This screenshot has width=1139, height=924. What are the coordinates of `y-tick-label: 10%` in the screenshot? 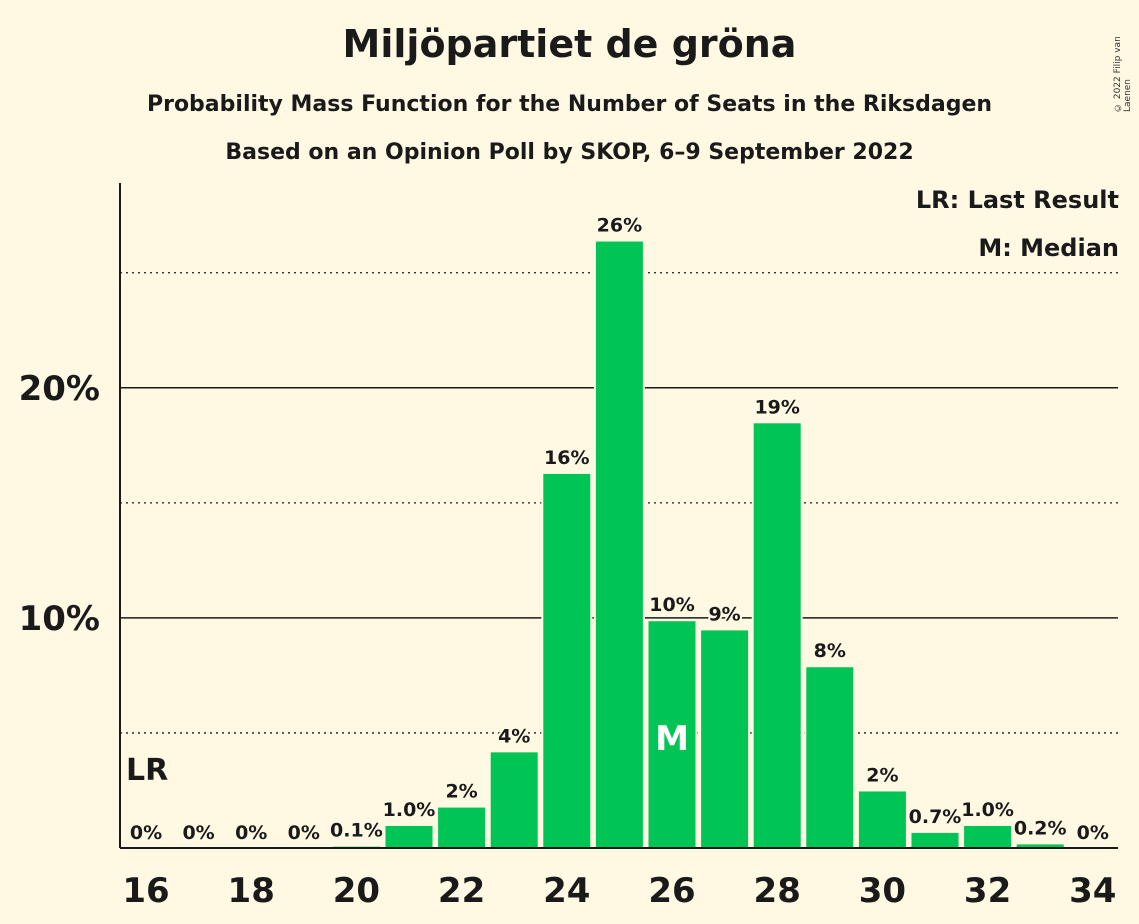 It's located at (59, 619).